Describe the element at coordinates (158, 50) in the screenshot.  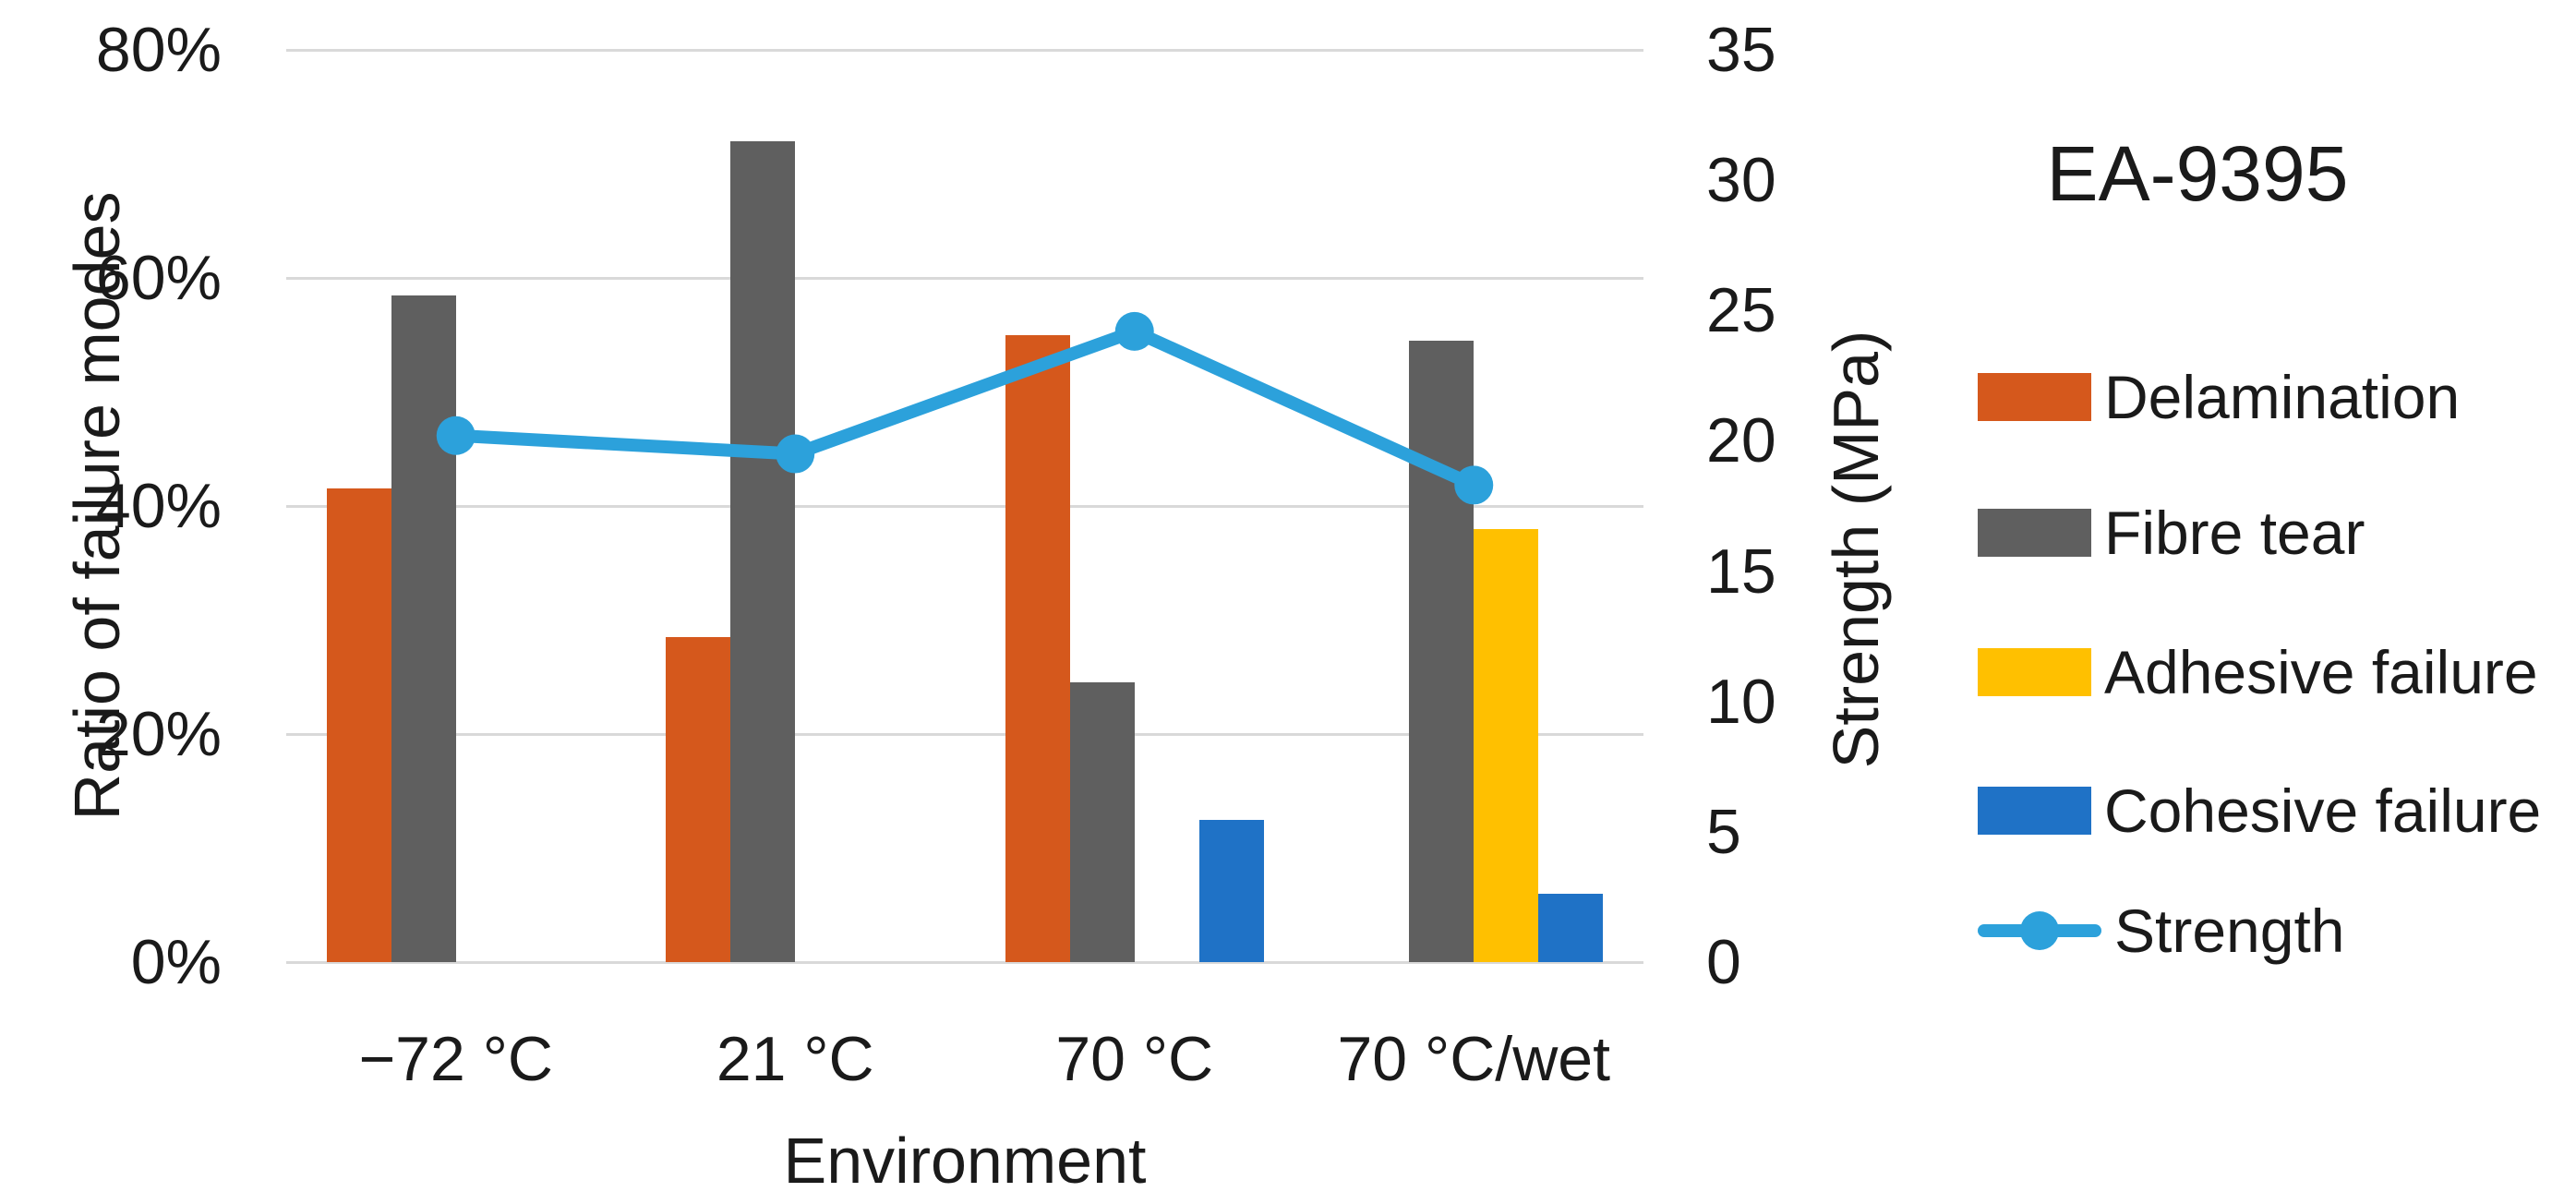
I see `y-axis-left-tick-label: 80%` at that location.